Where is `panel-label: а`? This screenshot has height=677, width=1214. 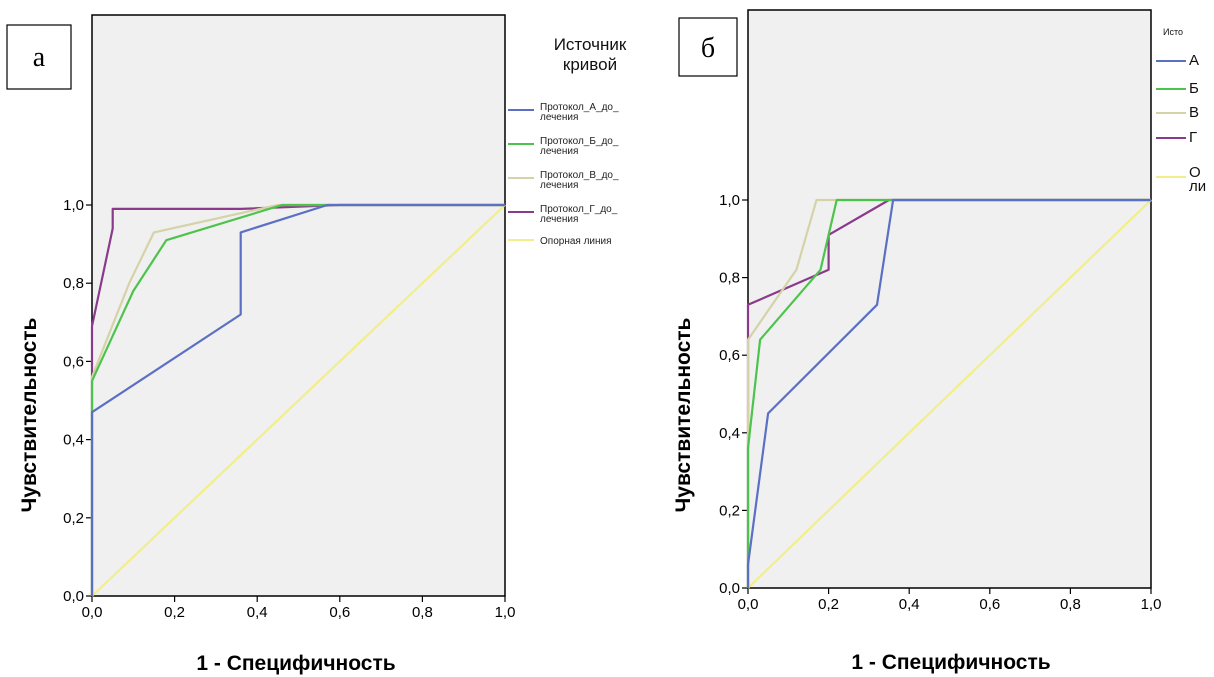 panel-label: а is located at coordinates (39, 57).